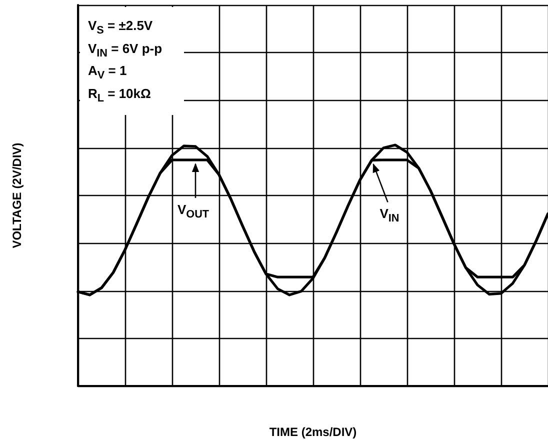 The width and height of the screenshot is (548, 445). I want to click on text: A$_{V}$ = 1, so click(108, 73).